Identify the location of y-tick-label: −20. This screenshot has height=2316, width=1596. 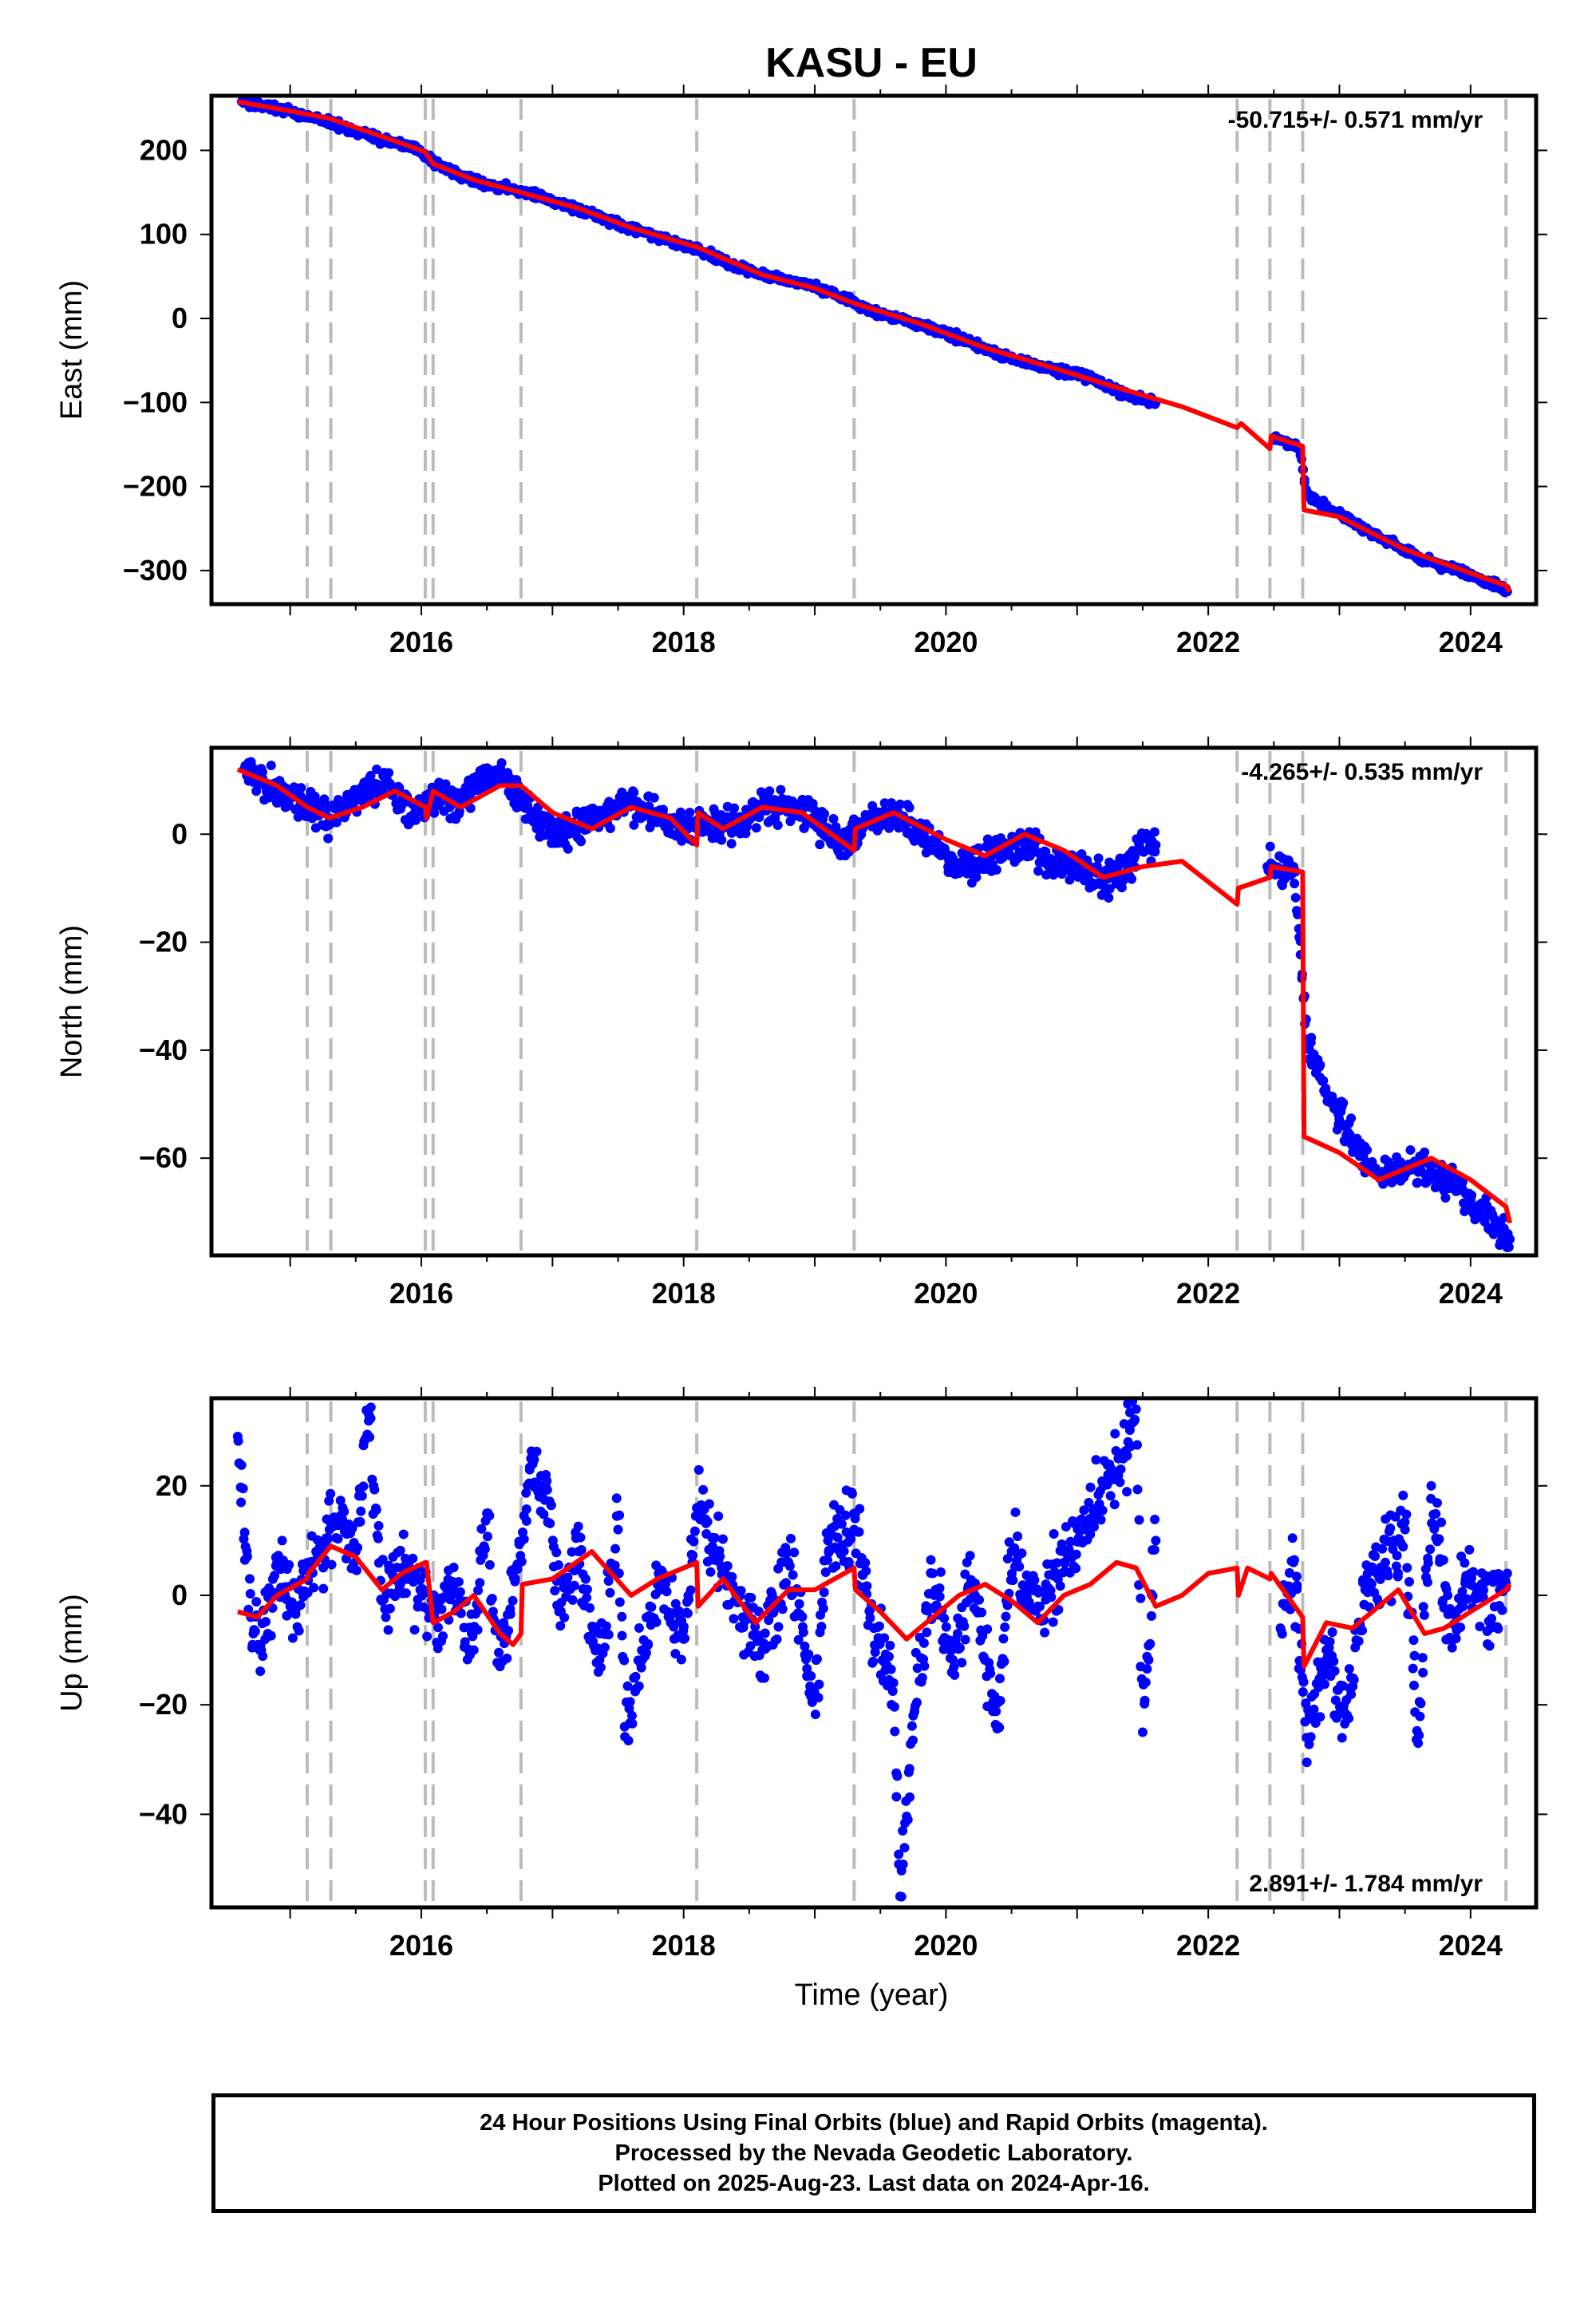
(163, 942).